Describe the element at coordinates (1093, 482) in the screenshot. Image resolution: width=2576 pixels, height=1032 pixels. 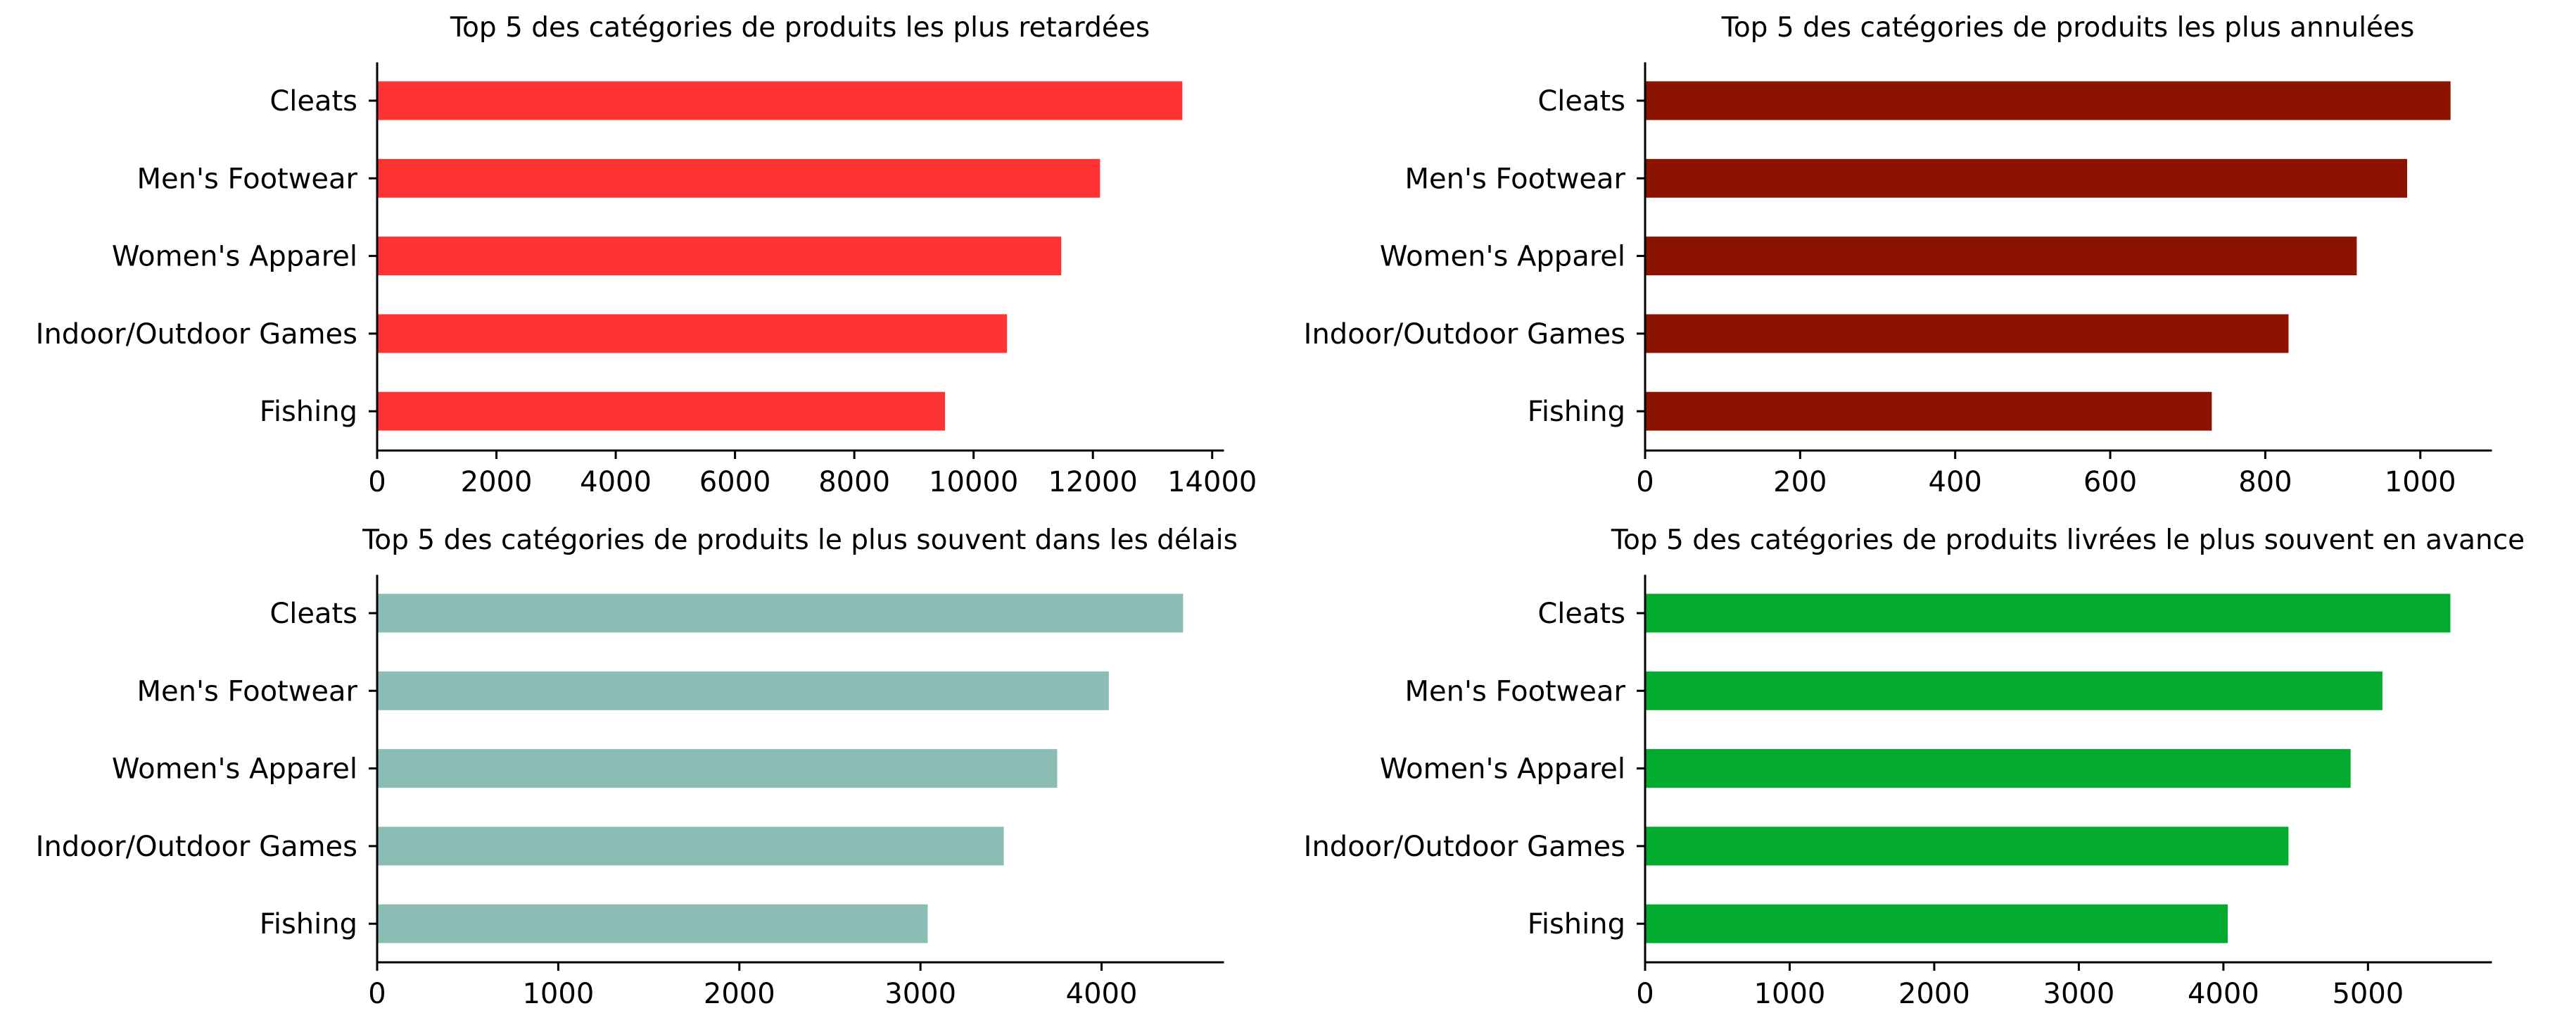
I see `x-tick-label: 12000` at that location.